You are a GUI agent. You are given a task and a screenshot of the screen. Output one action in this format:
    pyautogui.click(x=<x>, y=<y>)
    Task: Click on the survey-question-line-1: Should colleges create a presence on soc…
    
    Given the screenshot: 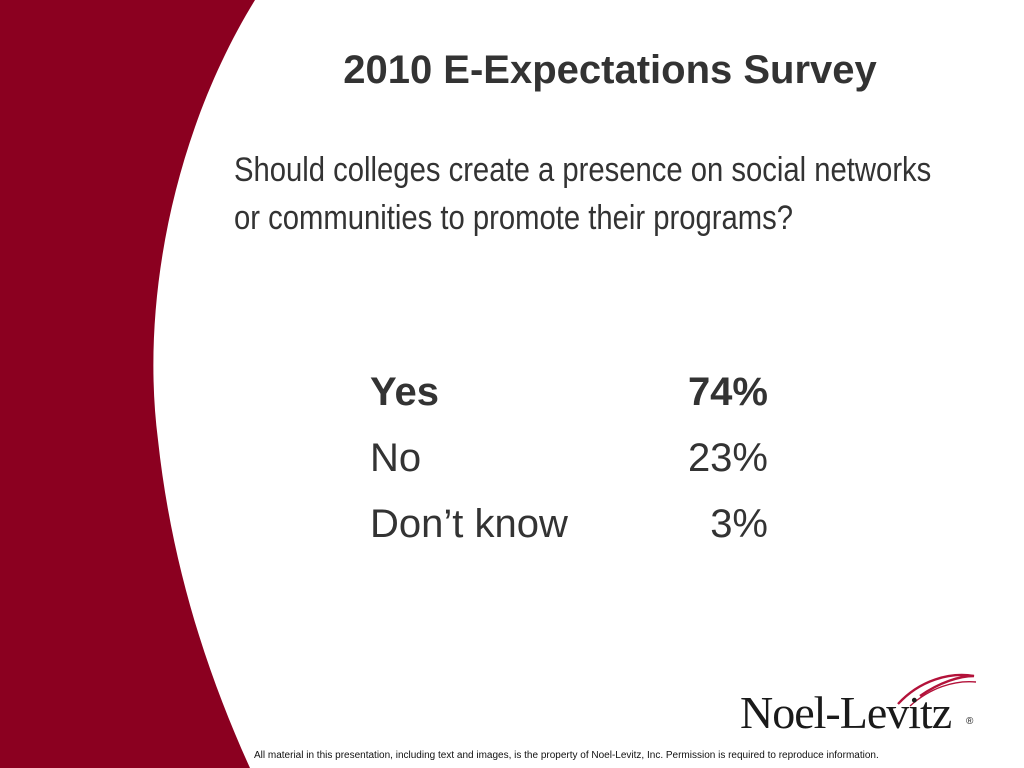 What is the action you would take?
    pyautogui.click(x=583, y=170)
    